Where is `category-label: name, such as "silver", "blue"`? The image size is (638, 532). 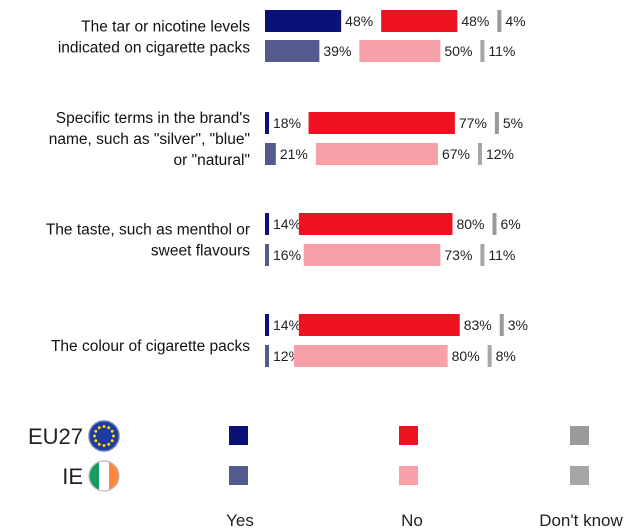
category-label: name, such as "silver", "blue" is located at coordinates (149, 139).